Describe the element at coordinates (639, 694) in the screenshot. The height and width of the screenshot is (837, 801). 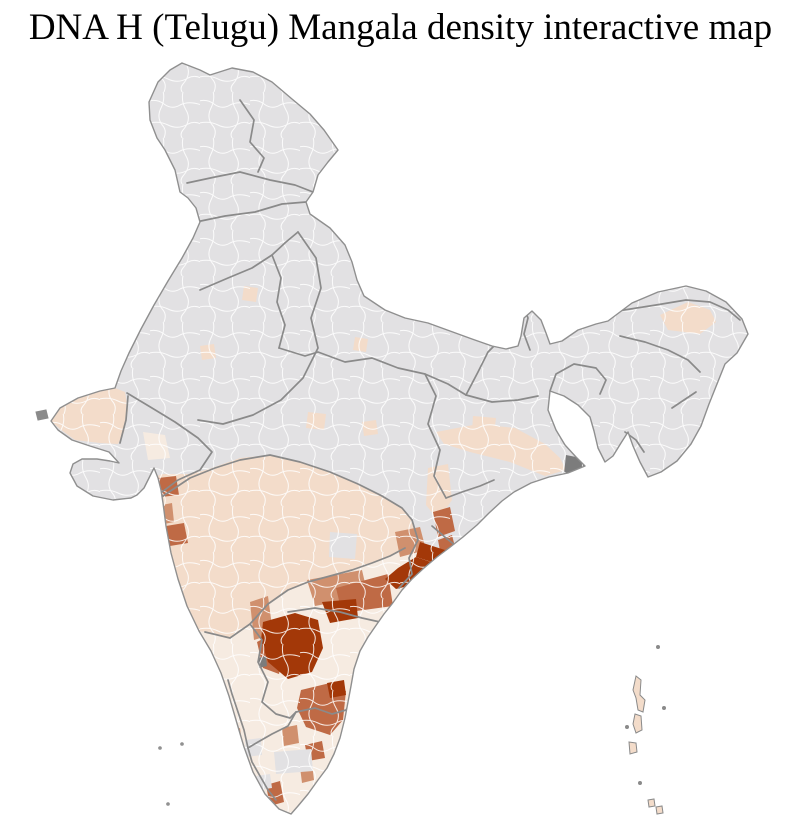
I see `island-north-andaman` at that location.